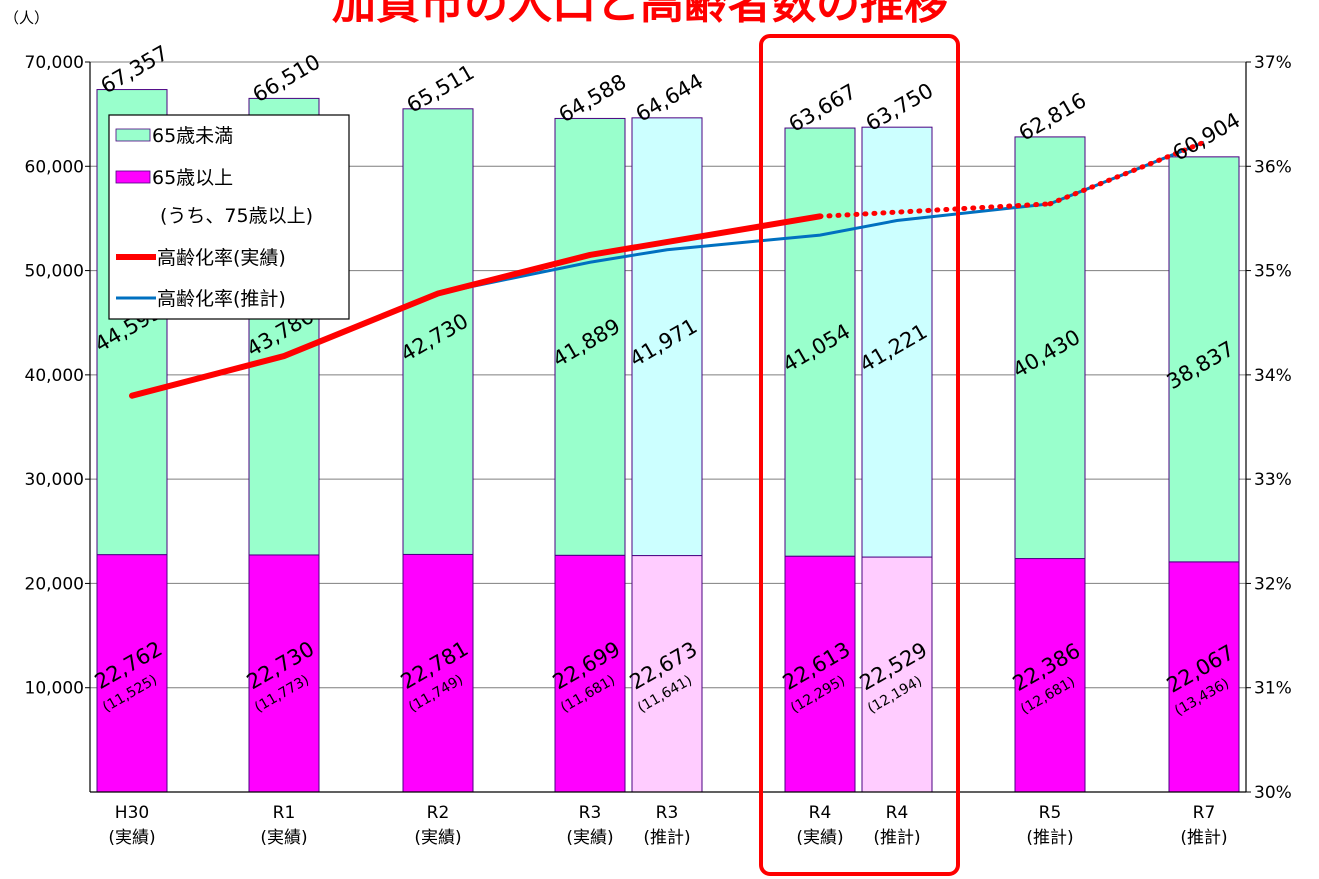 This screenshot has height=879, width=1319. What do you see at coordinates (1204, 813) in the screenshot?
I see `x-tick-label: R7` at bounding box center [1204, 813].